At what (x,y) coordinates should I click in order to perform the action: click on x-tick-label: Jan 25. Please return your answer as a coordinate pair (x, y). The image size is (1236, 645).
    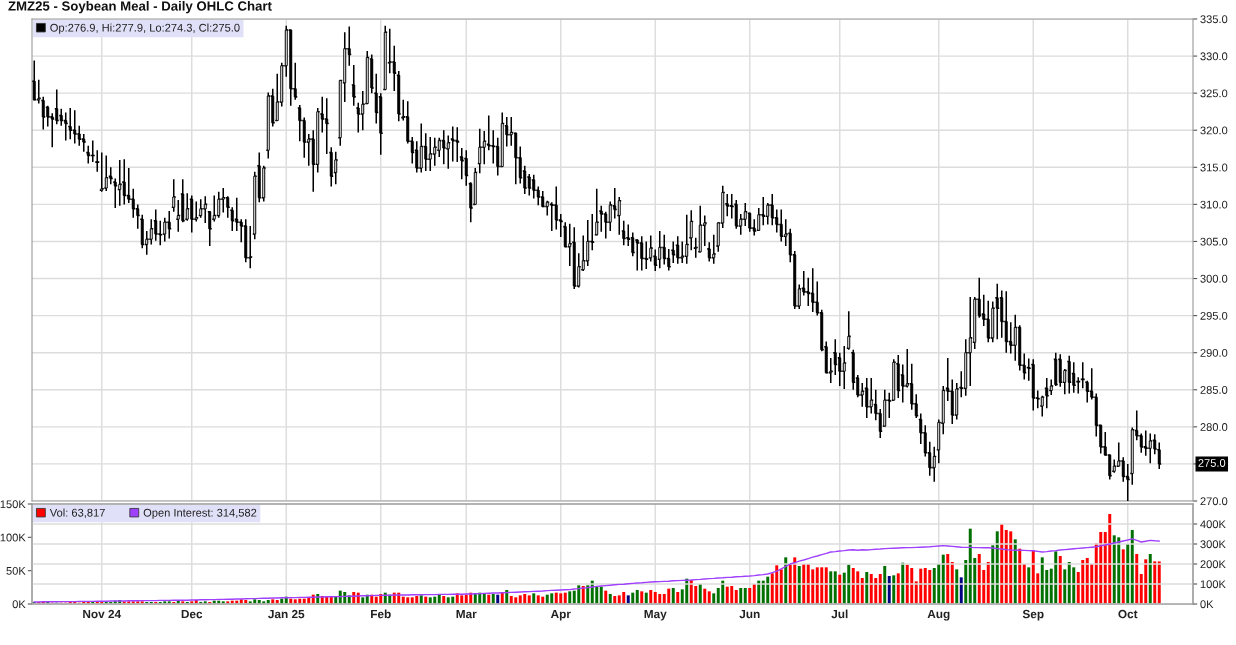
    Looking at the image, I should click on (286, 614).